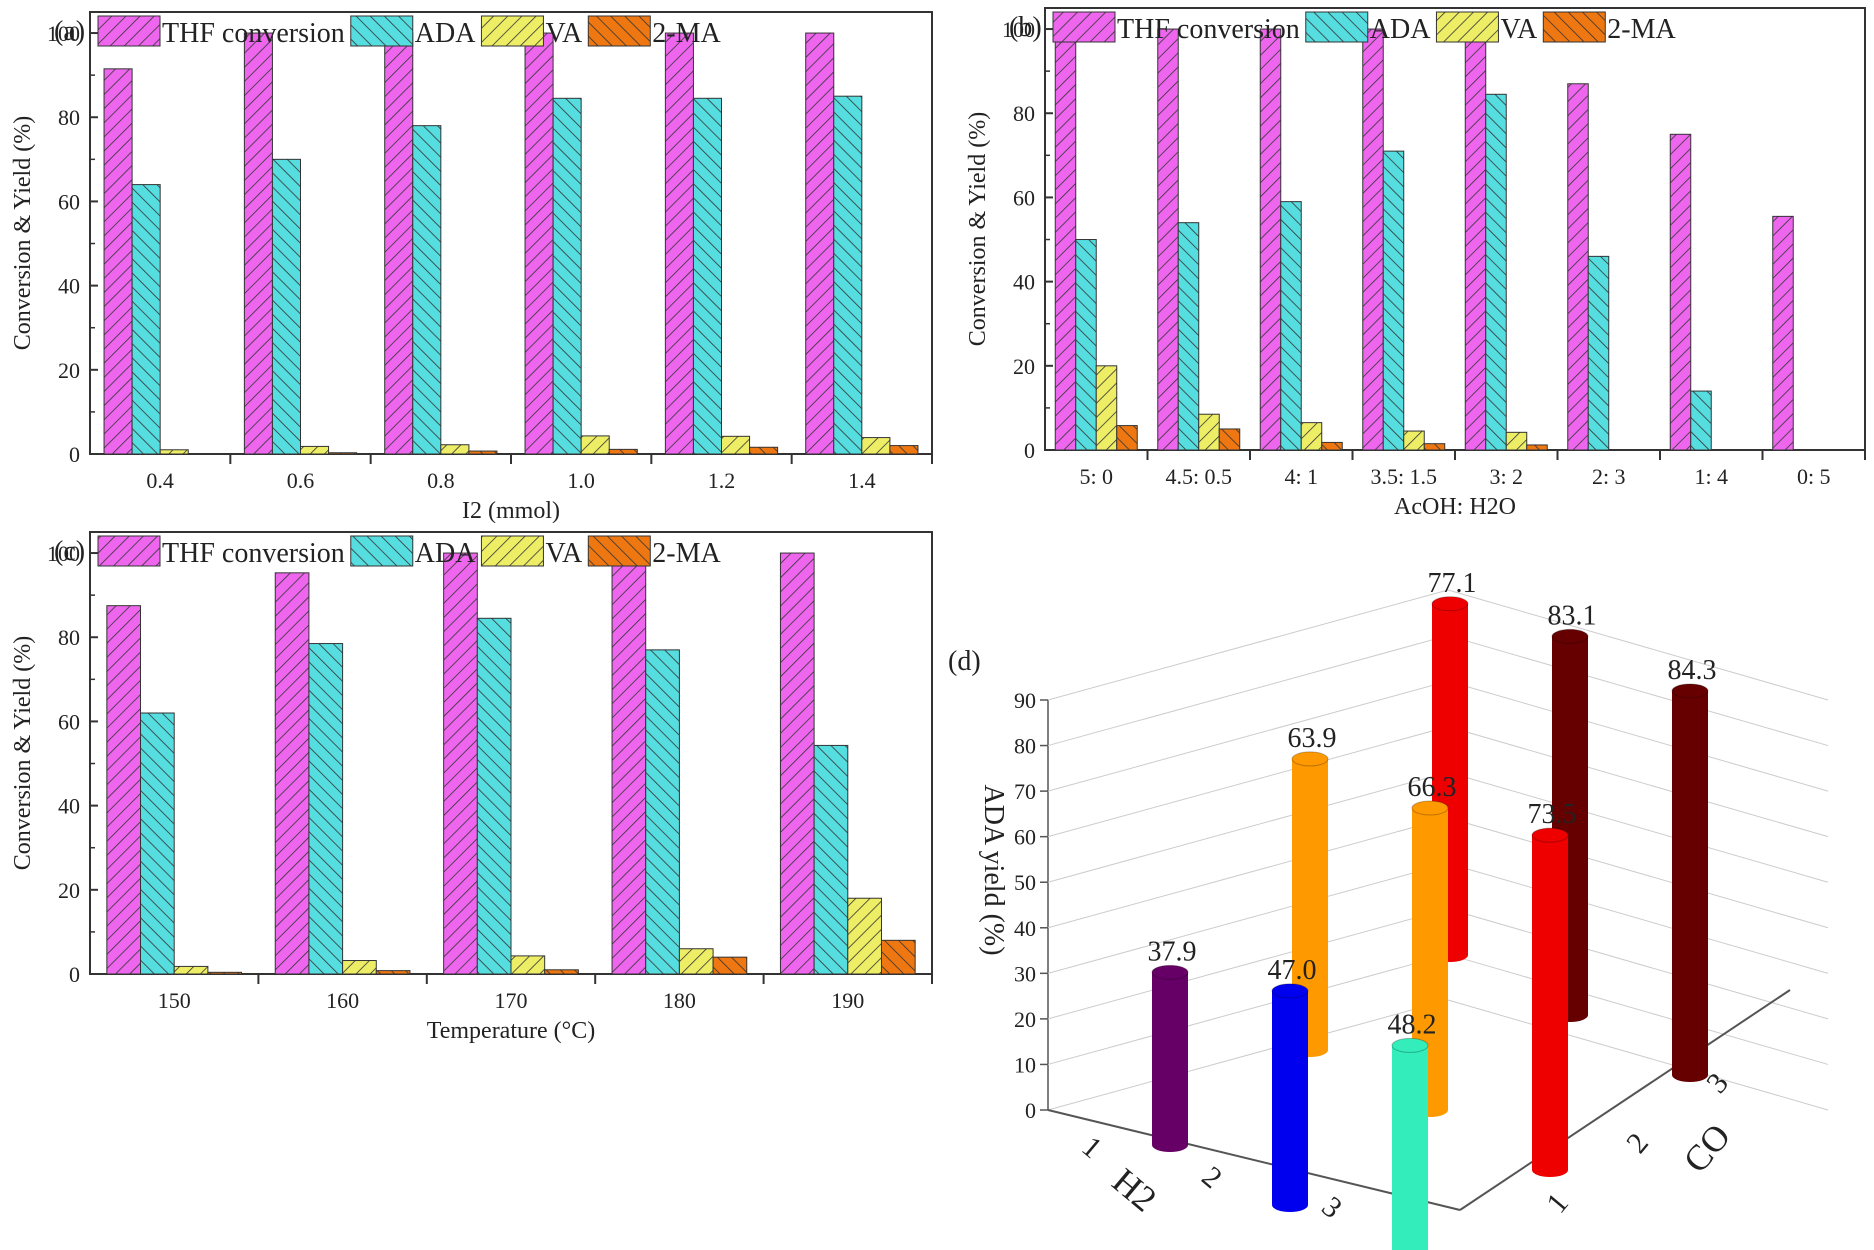  Describe the element at coordinates (63, 33) in the screenshot. I see `y-tick-label: 100` at that location.